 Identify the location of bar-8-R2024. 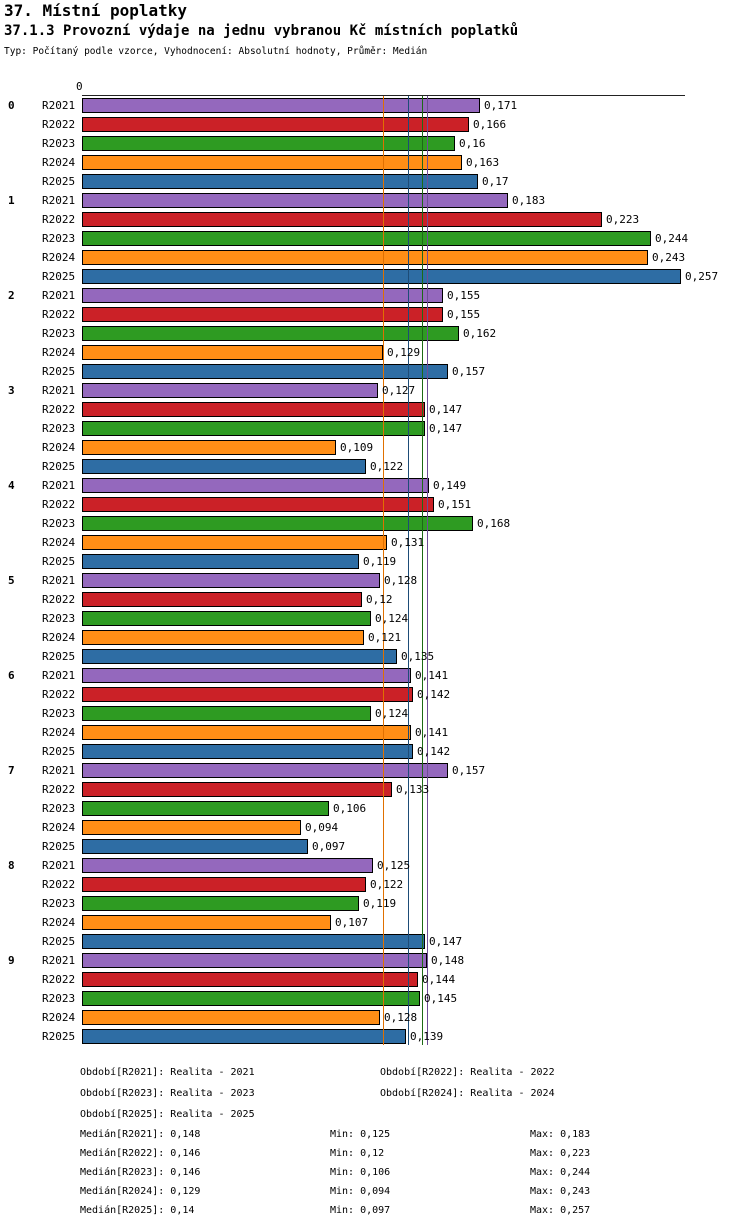
(206, 922).